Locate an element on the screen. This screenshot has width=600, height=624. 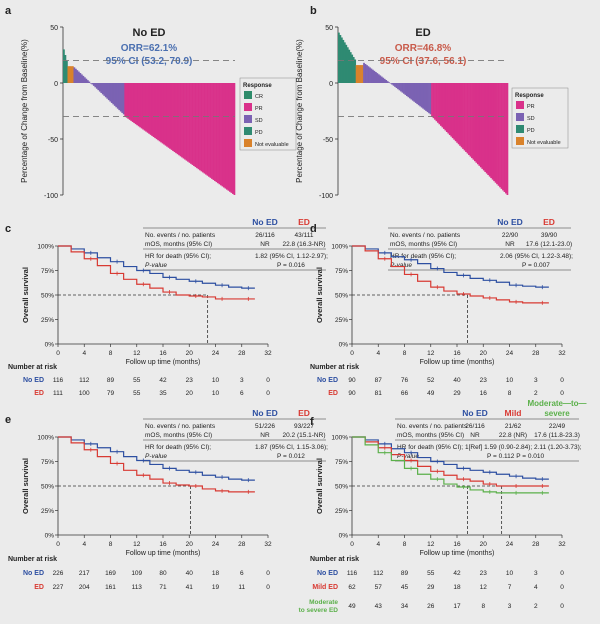
stats-p-c: P = 0.016 is located at coordinates (291, 265).